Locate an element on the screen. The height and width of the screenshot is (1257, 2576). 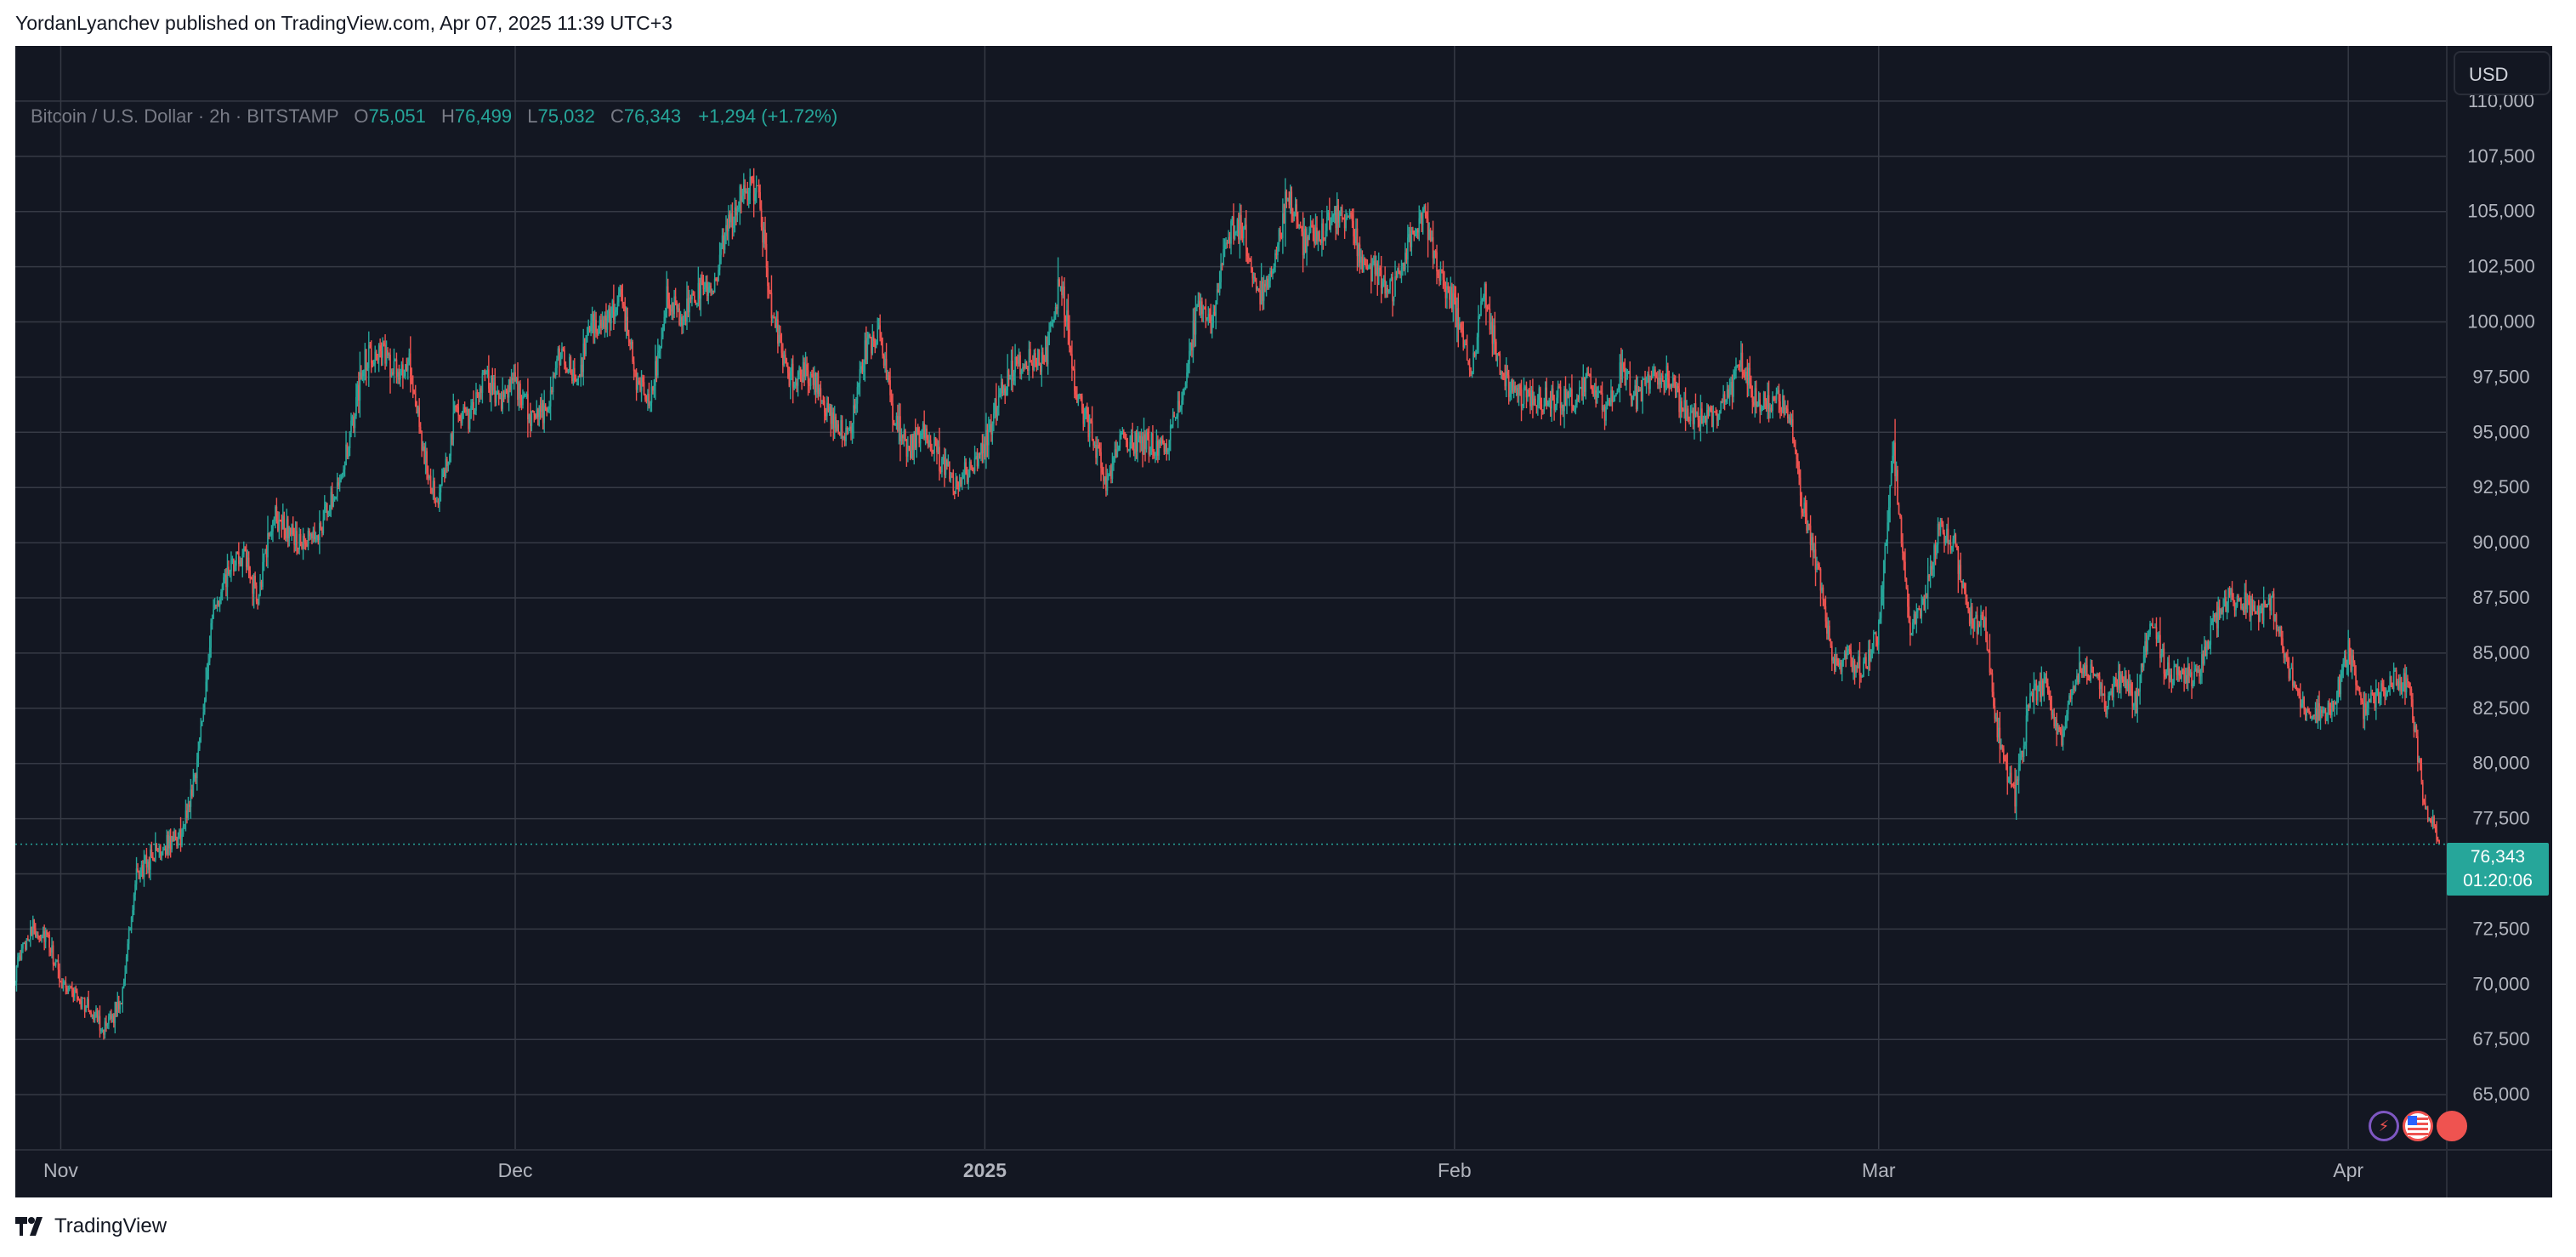
currency-button: USD is located at coordinates (2502, 73).